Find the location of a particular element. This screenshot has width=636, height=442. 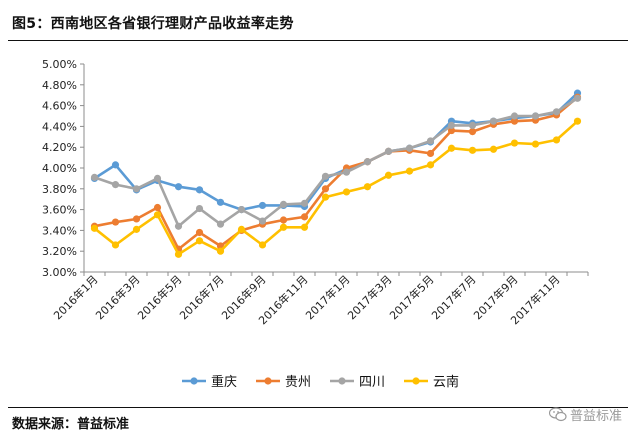

x-tick-label: 2017年7月 is located at coordinates (453, 297).